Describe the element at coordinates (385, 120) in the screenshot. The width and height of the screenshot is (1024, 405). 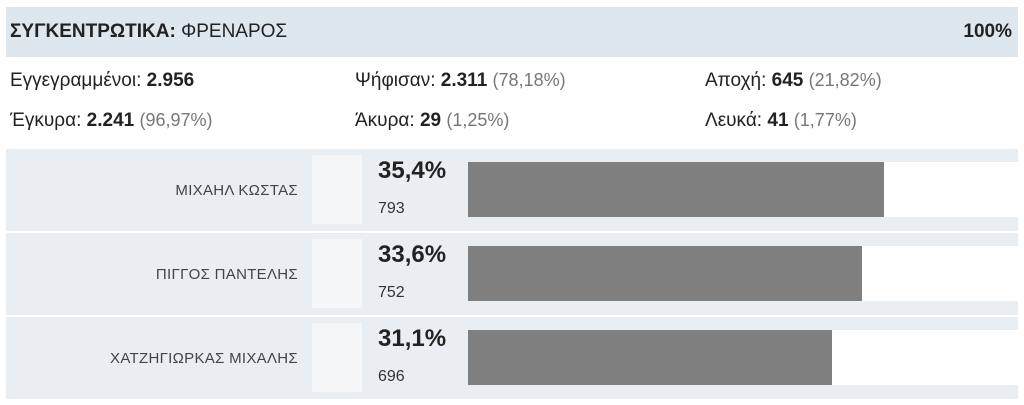
I see `stat-invalid-label: Άκυρα:` at that location.